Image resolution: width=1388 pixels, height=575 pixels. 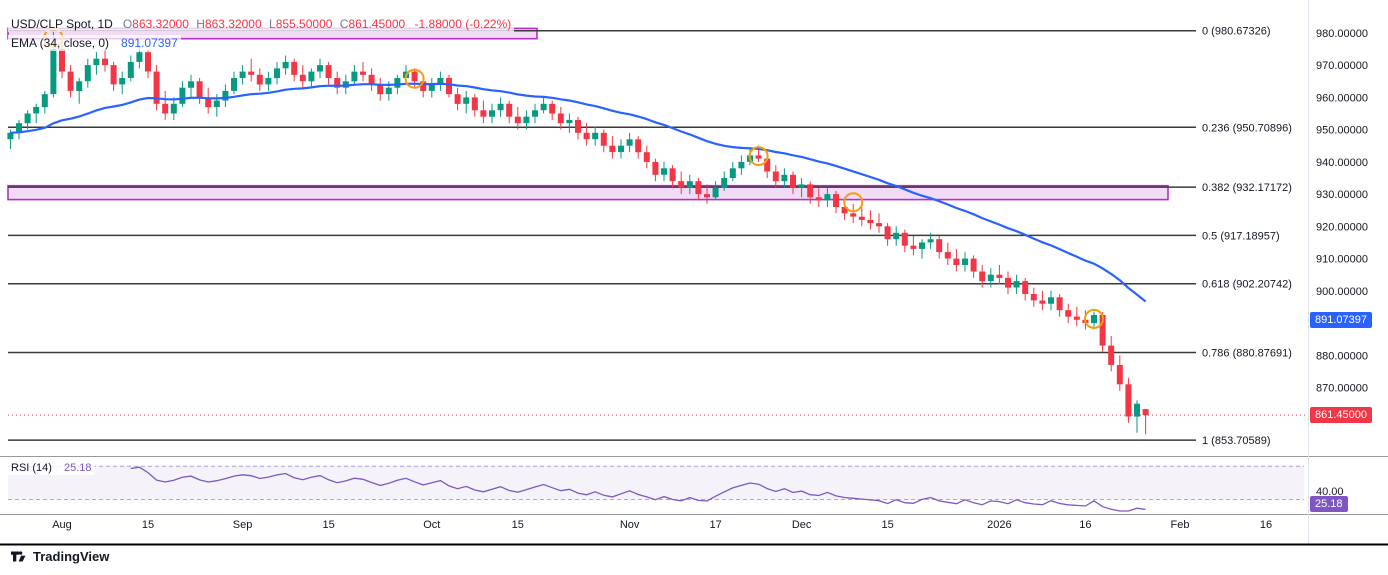 I want to click on price-axis-tick: 930.00000, so click(x=1342, y=195).